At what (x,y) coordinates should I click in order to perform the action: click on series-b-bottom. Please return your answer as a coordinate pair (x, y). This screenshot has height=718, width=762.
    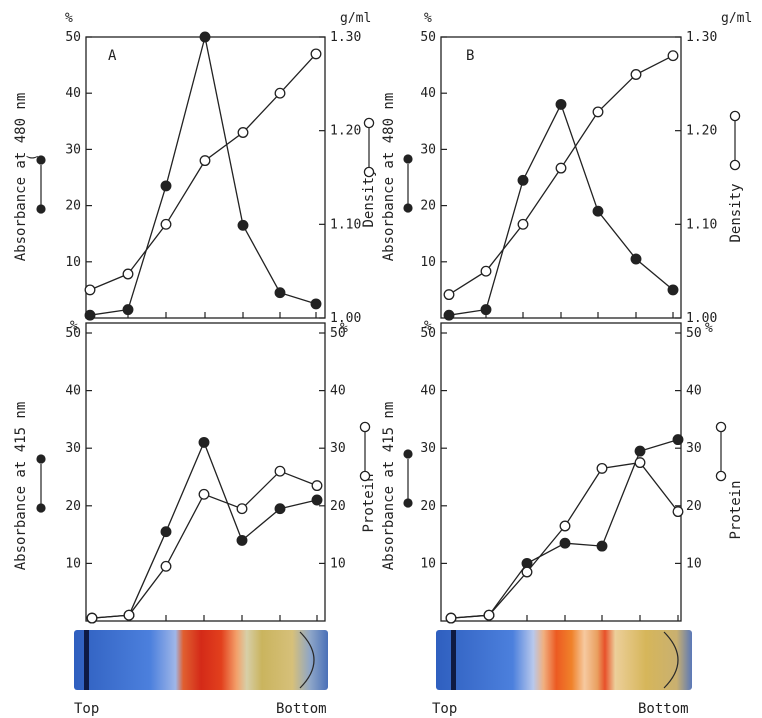
    Looking at the image, I should click on (564, 529).